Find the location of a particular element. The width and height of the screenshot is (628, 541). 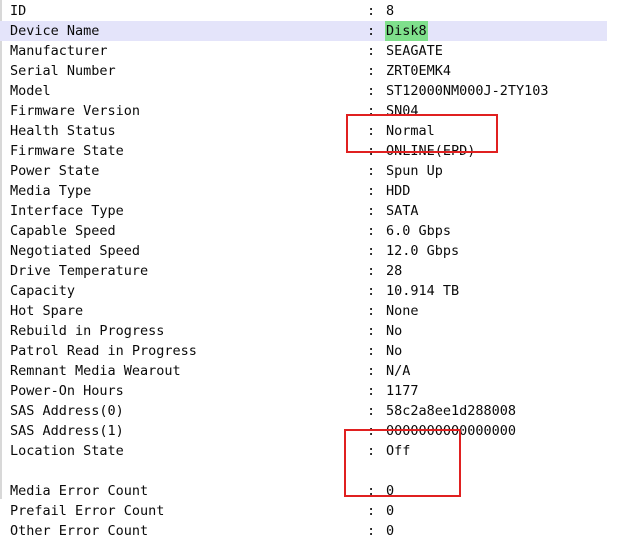

property-label: Remnant Media Wearout is located at coordinates (95, 371).